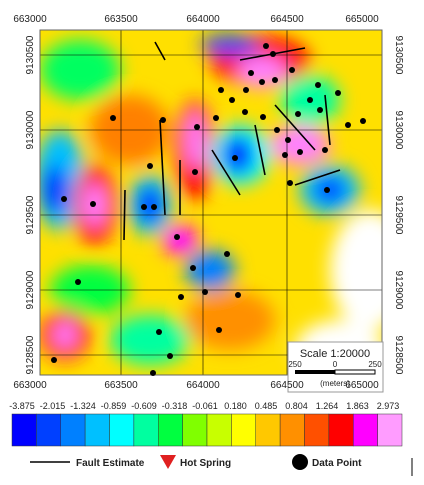 The image size is (424, 485). I want to click on color-scale-label: -0.318, so click(175, 406).